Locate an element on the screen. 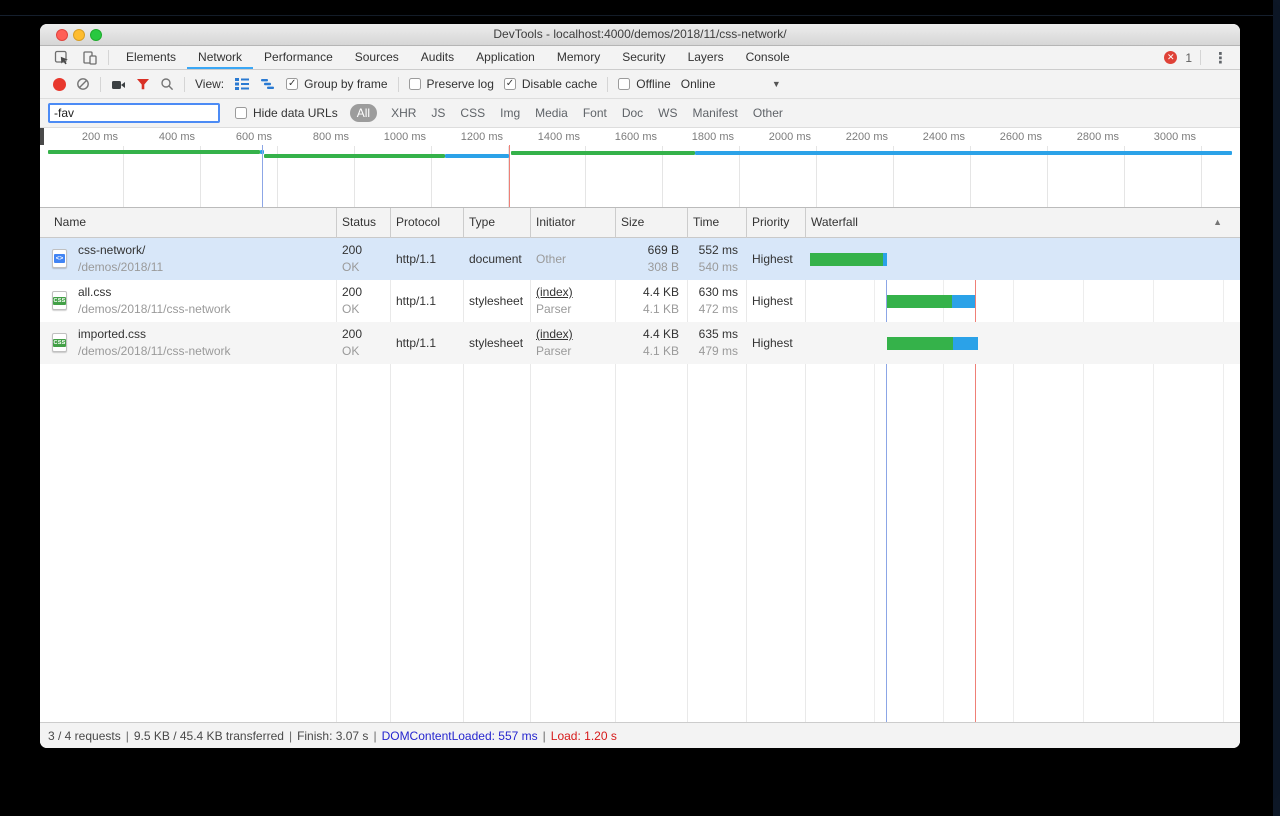 This screenshot has width=1280, height=816. show-overview-icon is located at coordinates (268, 84).